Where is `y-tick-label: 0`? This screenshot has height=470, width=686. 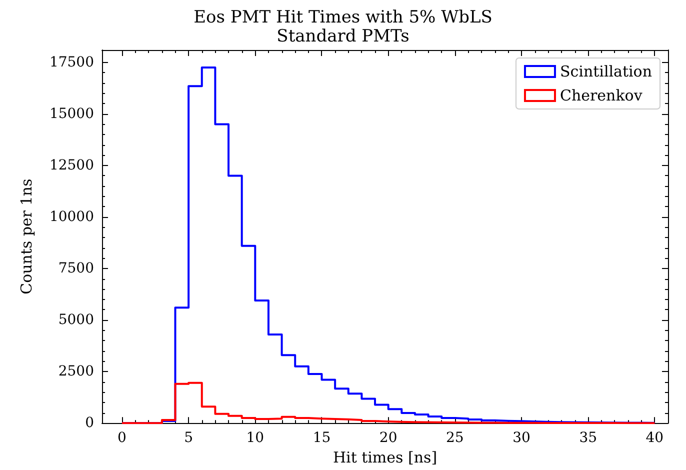
y-tick-label: 0 is located at coordinates (89, 423).